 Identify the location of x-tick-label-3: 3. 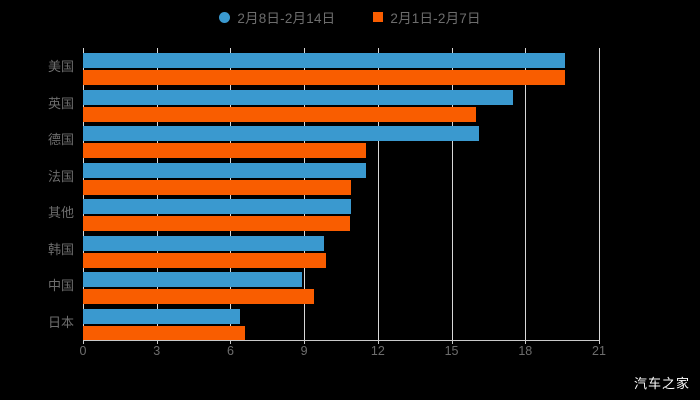
(157, 351).